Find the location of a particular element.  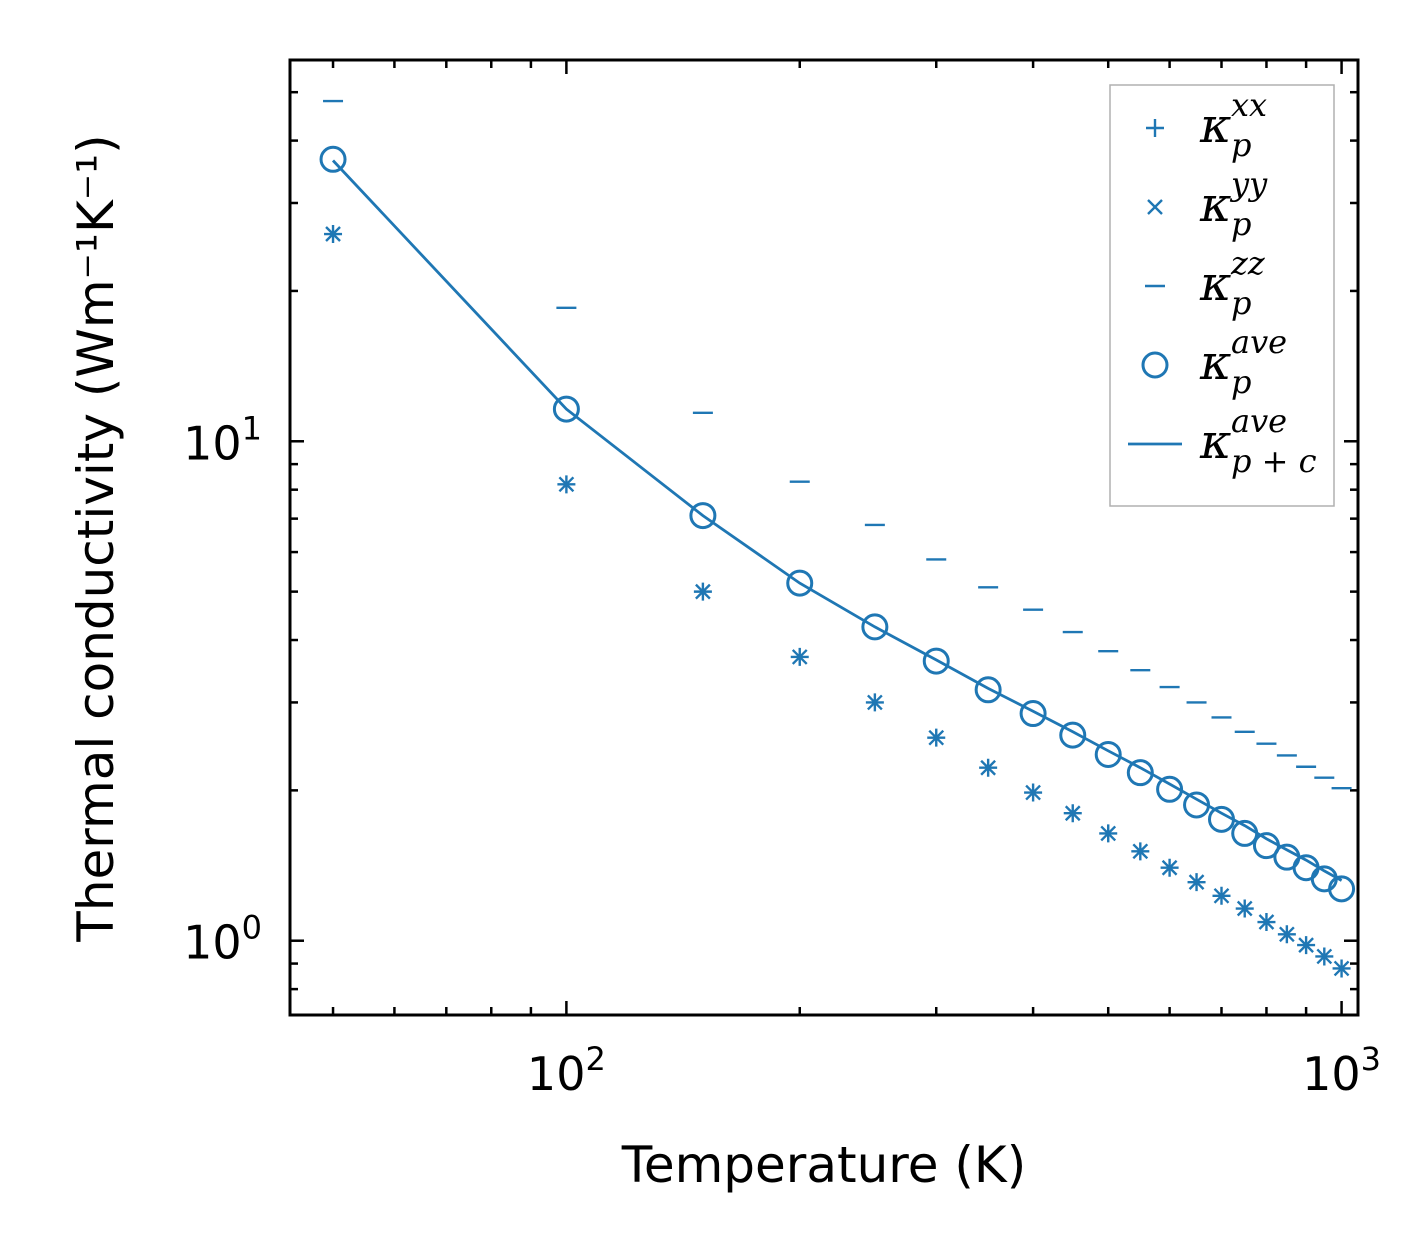

x-tick-label: 10² is located at coordinates (566, 1070).